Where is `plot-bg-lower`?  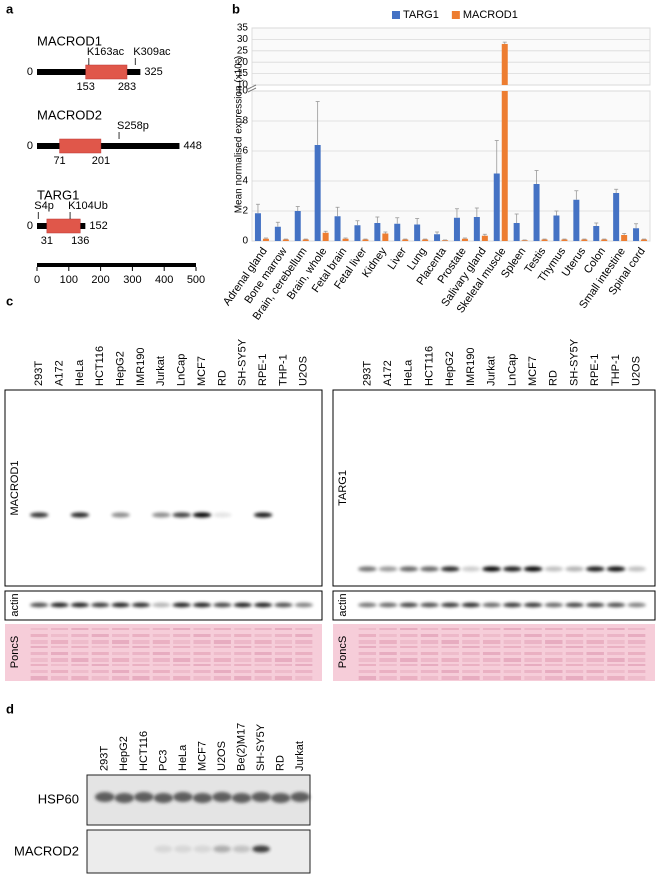
plot-bg-lower is located at coordinates (451, 166).